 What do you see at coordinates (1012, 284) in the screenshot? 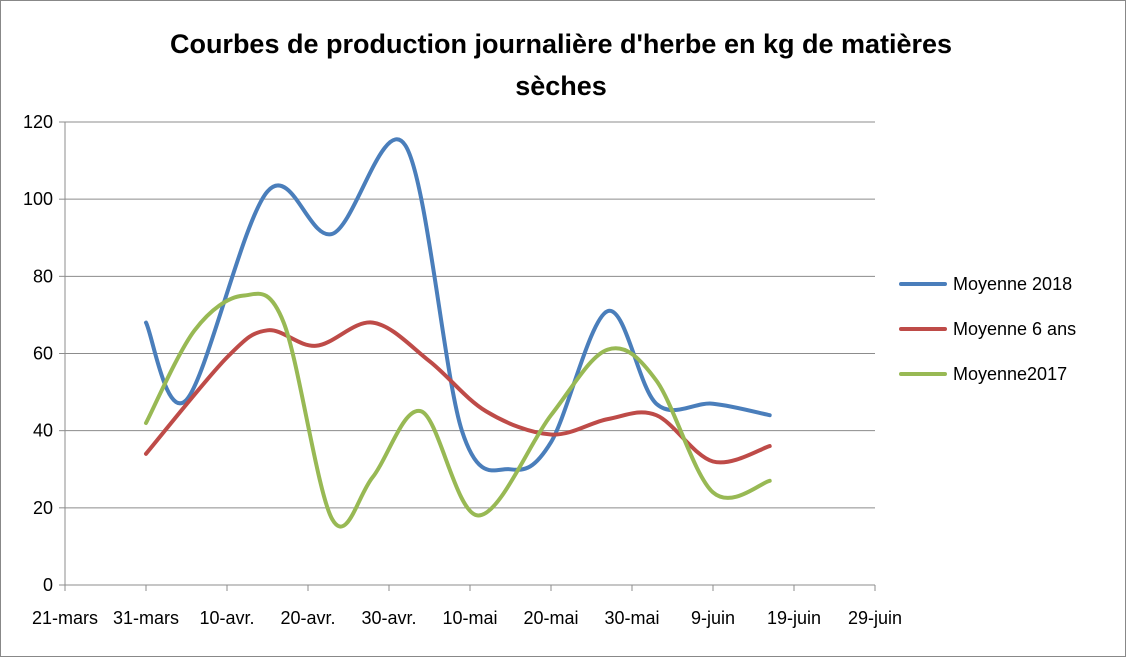
I see `legend-label: Moyenne 2018` at bounding box center [1012, 284].